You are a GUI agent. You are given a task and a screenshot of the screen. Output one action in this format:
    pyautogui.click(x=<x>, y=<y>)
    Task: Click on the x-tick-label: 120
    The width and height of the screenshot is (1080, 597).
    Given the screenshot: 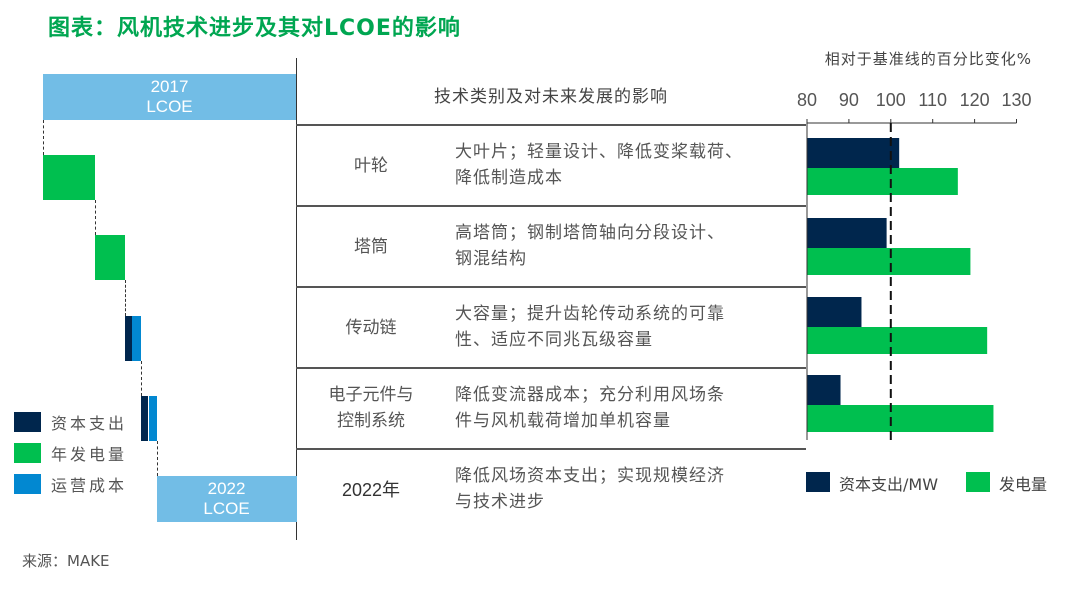 What is the action you would take?
    pyautogui.click(x=975, y=100)
    